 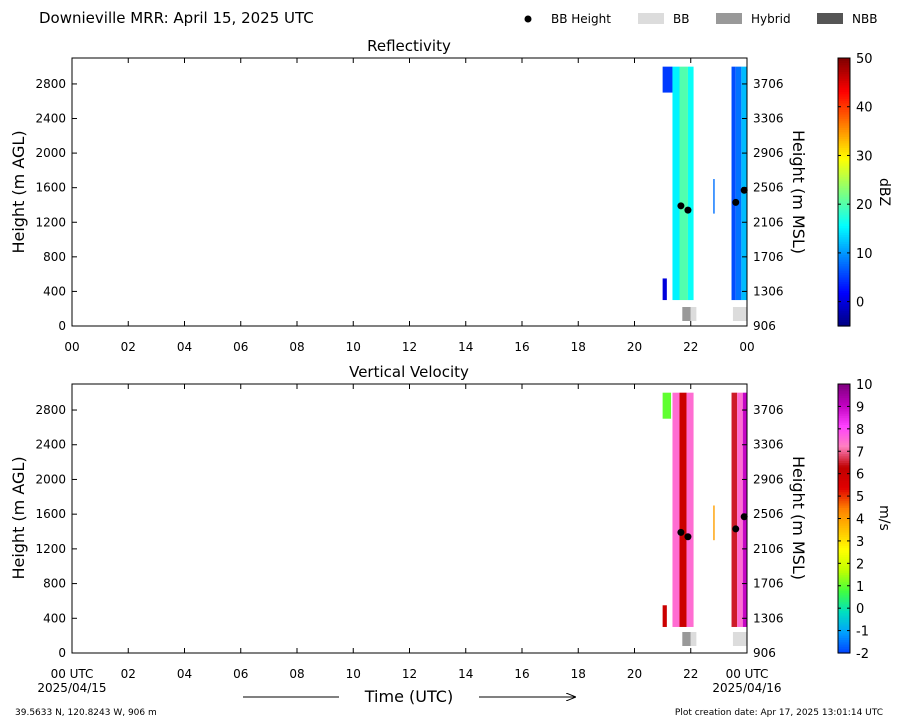 What do you see at coordinates (830, 18) in the screenshot?
I see `legend-nbb-swatch` at bounding box center [830, 18].